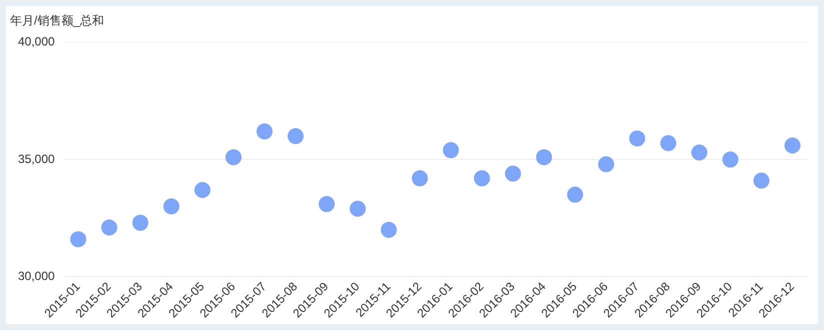 Image resolution: width=824 pixels, height=330 pixels. Describe the element at coordinates (37, 41) in the screenshot. I see `y-tick-label: 40,000` at that location.